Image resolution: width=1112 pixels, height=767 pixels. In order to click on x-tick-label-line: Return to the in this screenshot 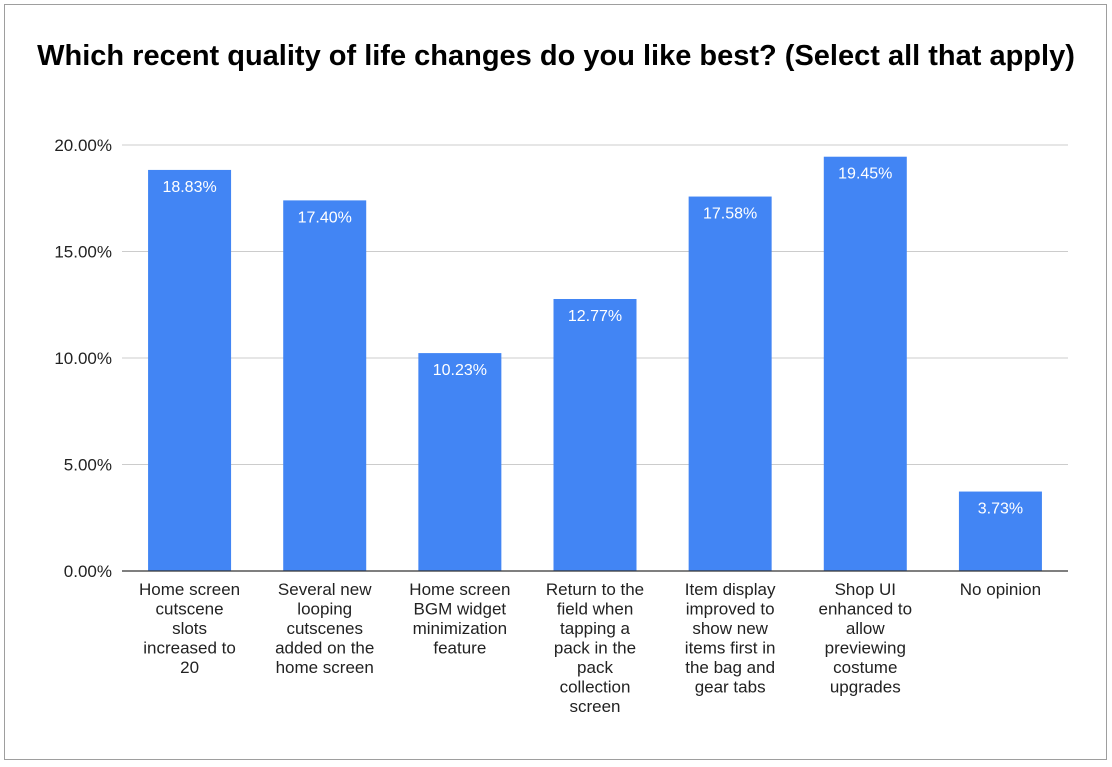, I will do `click(595, 589)`.